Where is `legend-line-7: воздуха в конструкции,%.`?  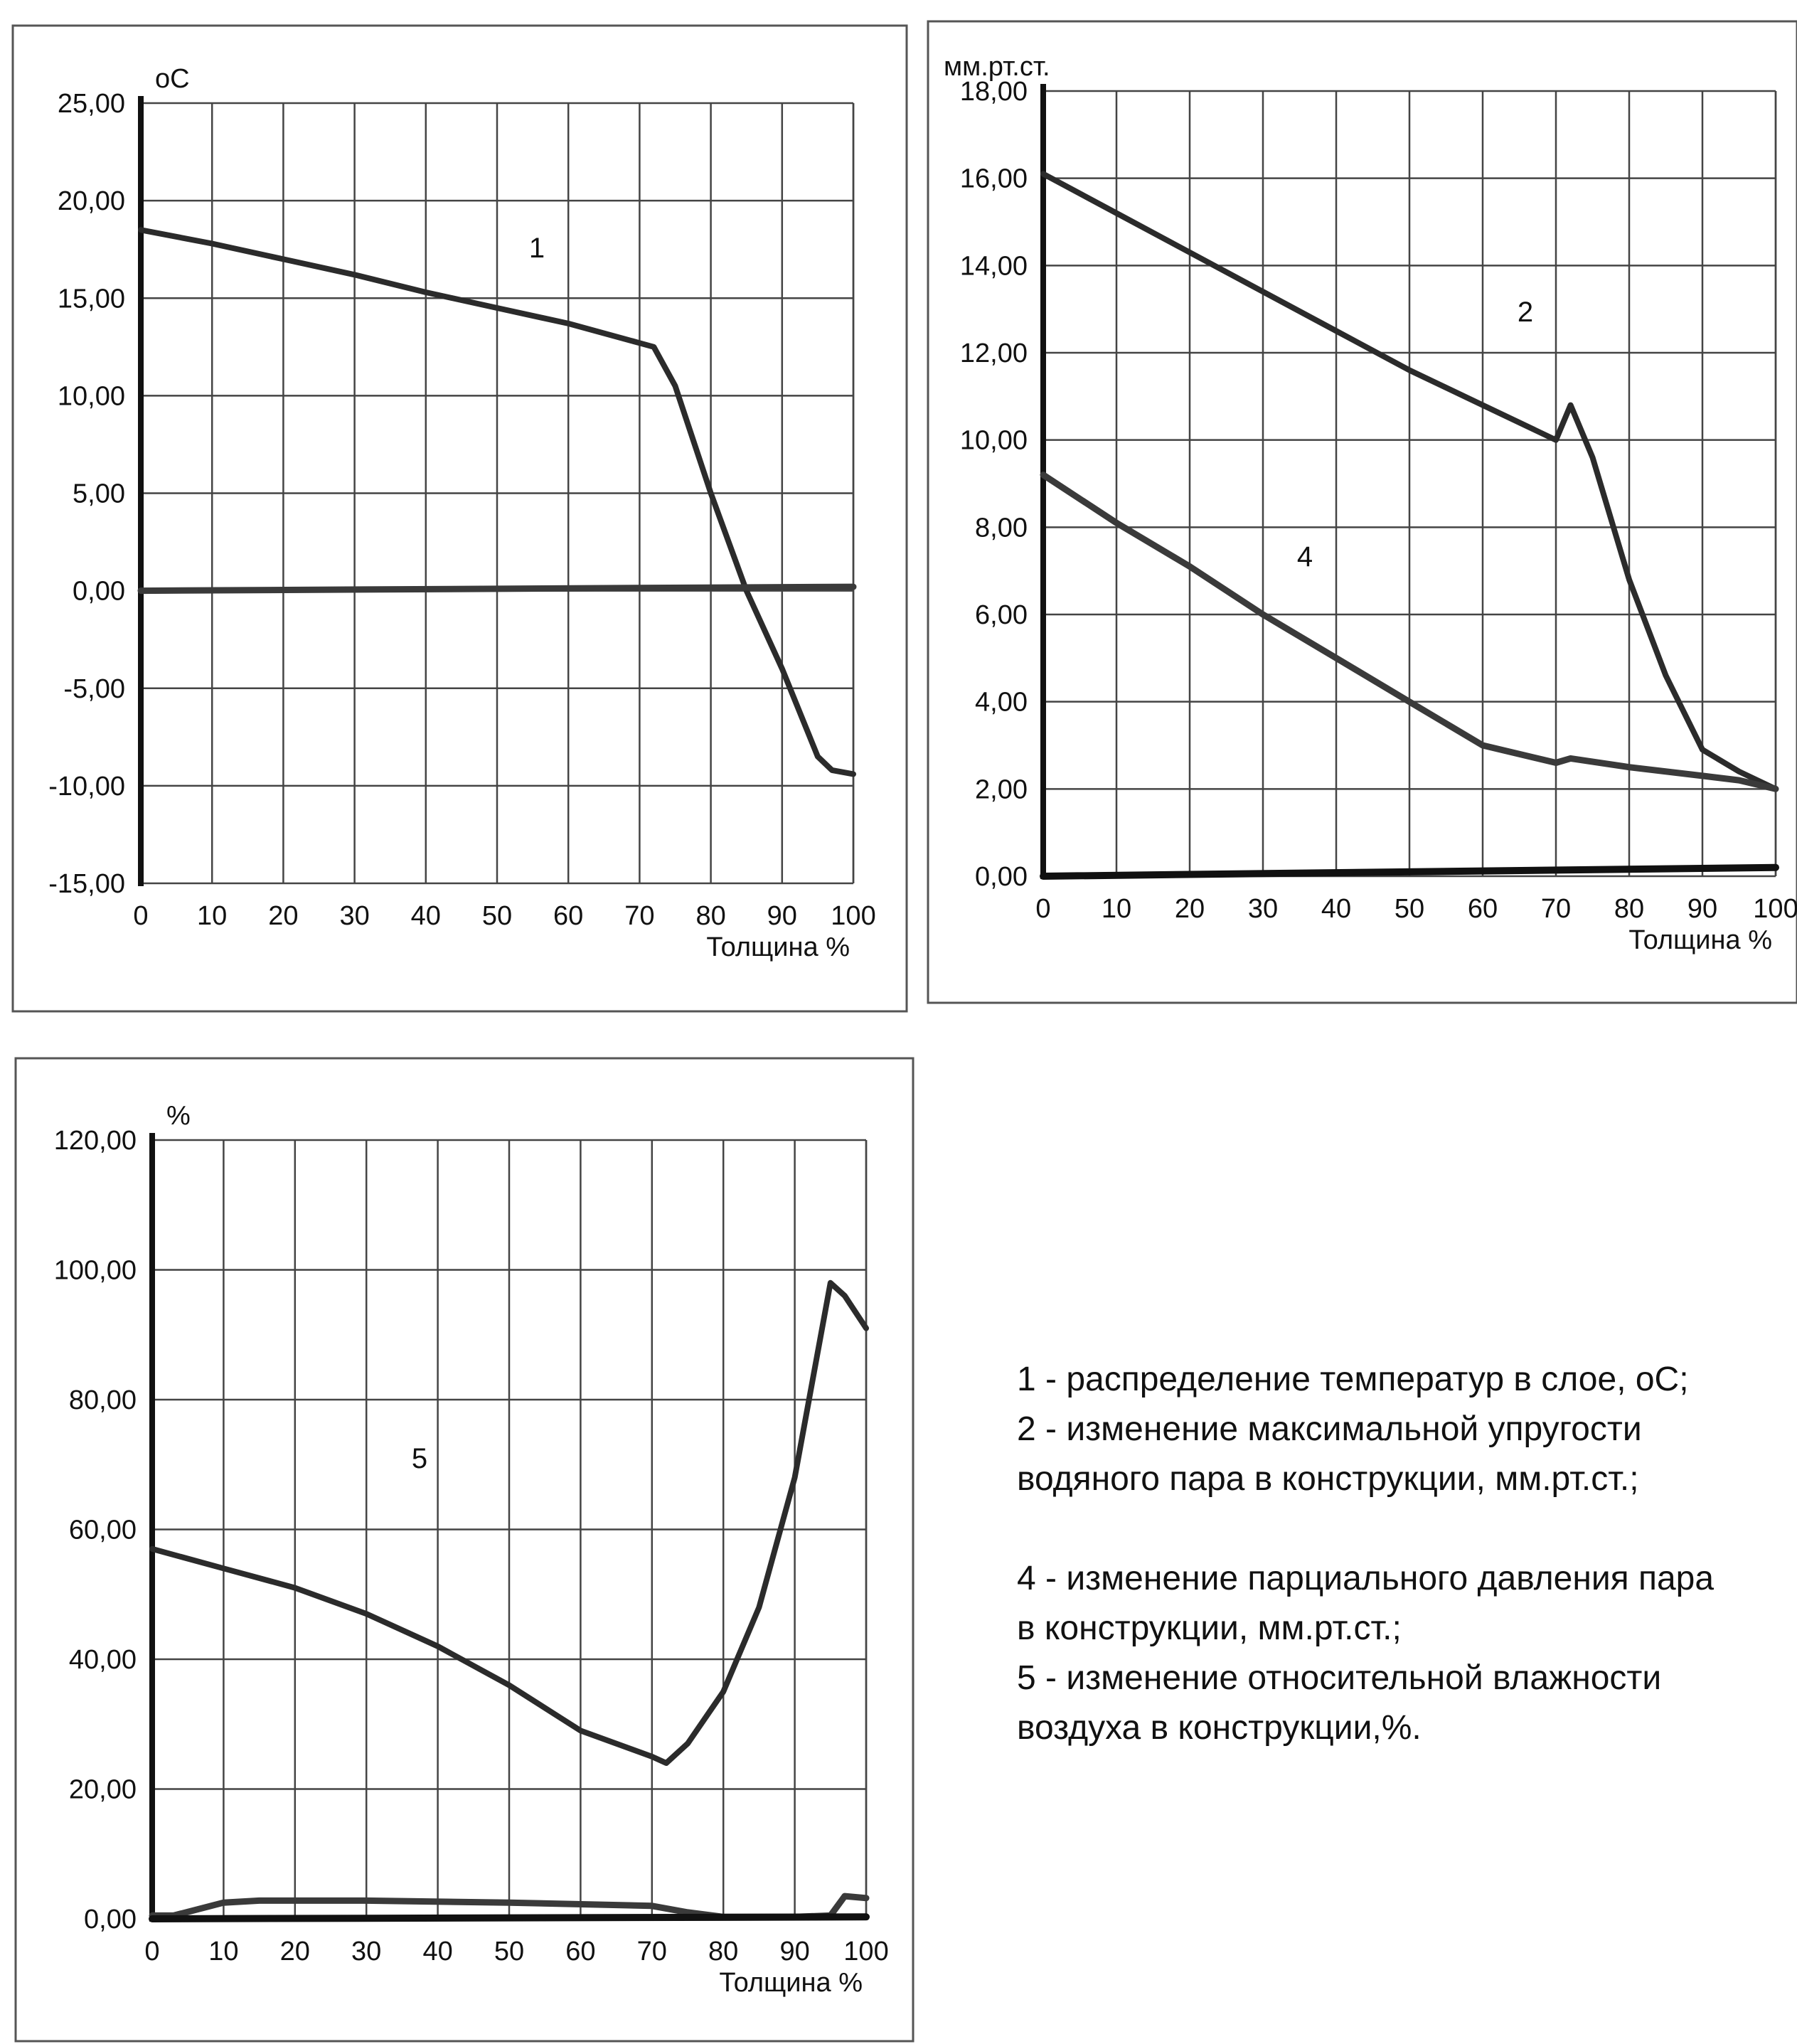
legend-line-7: воздуха в конструкции,%. is located at coordinates (1219, 1728).